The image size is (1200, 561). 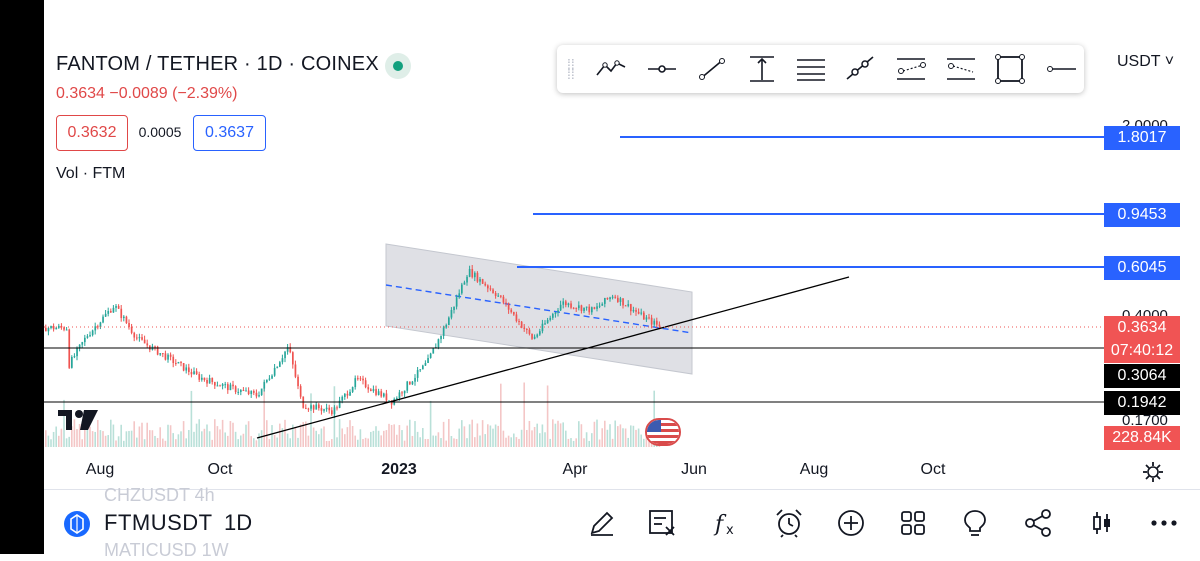 I want to click on parallel-lines-icon, so click(x=811, y=69).